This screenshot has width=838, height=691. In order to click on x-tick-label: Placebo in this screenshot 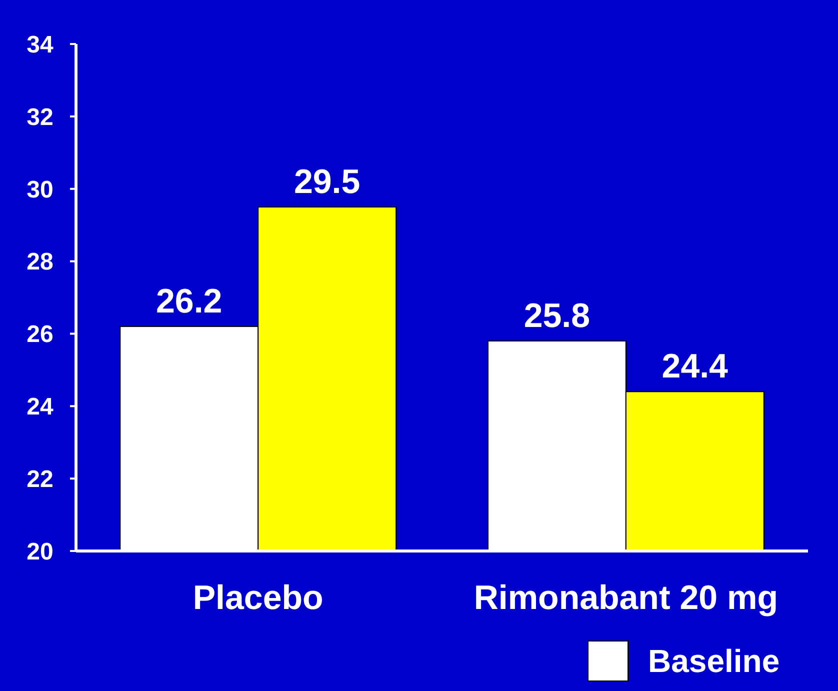, I will do `click(258, 598)`.